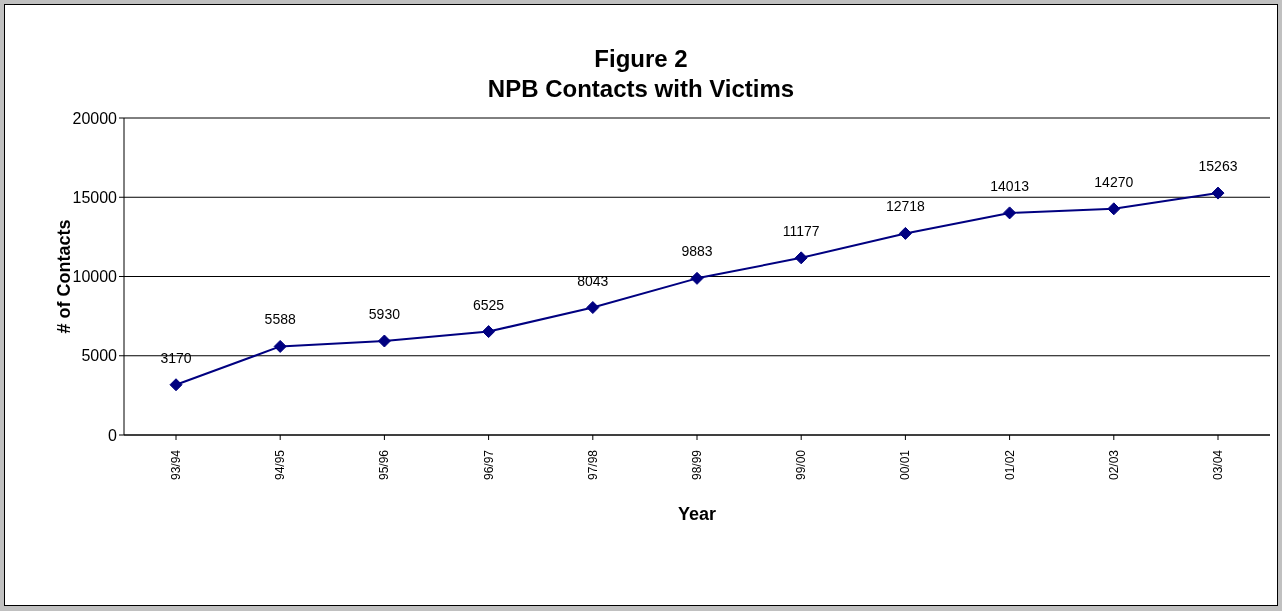 Image resolution: width=1282 pixels, height=611 pixels. What do you see at coordinates (489, 304) in the screenshot?
I see `data-label: 6525` at bounding box center [489, 304].